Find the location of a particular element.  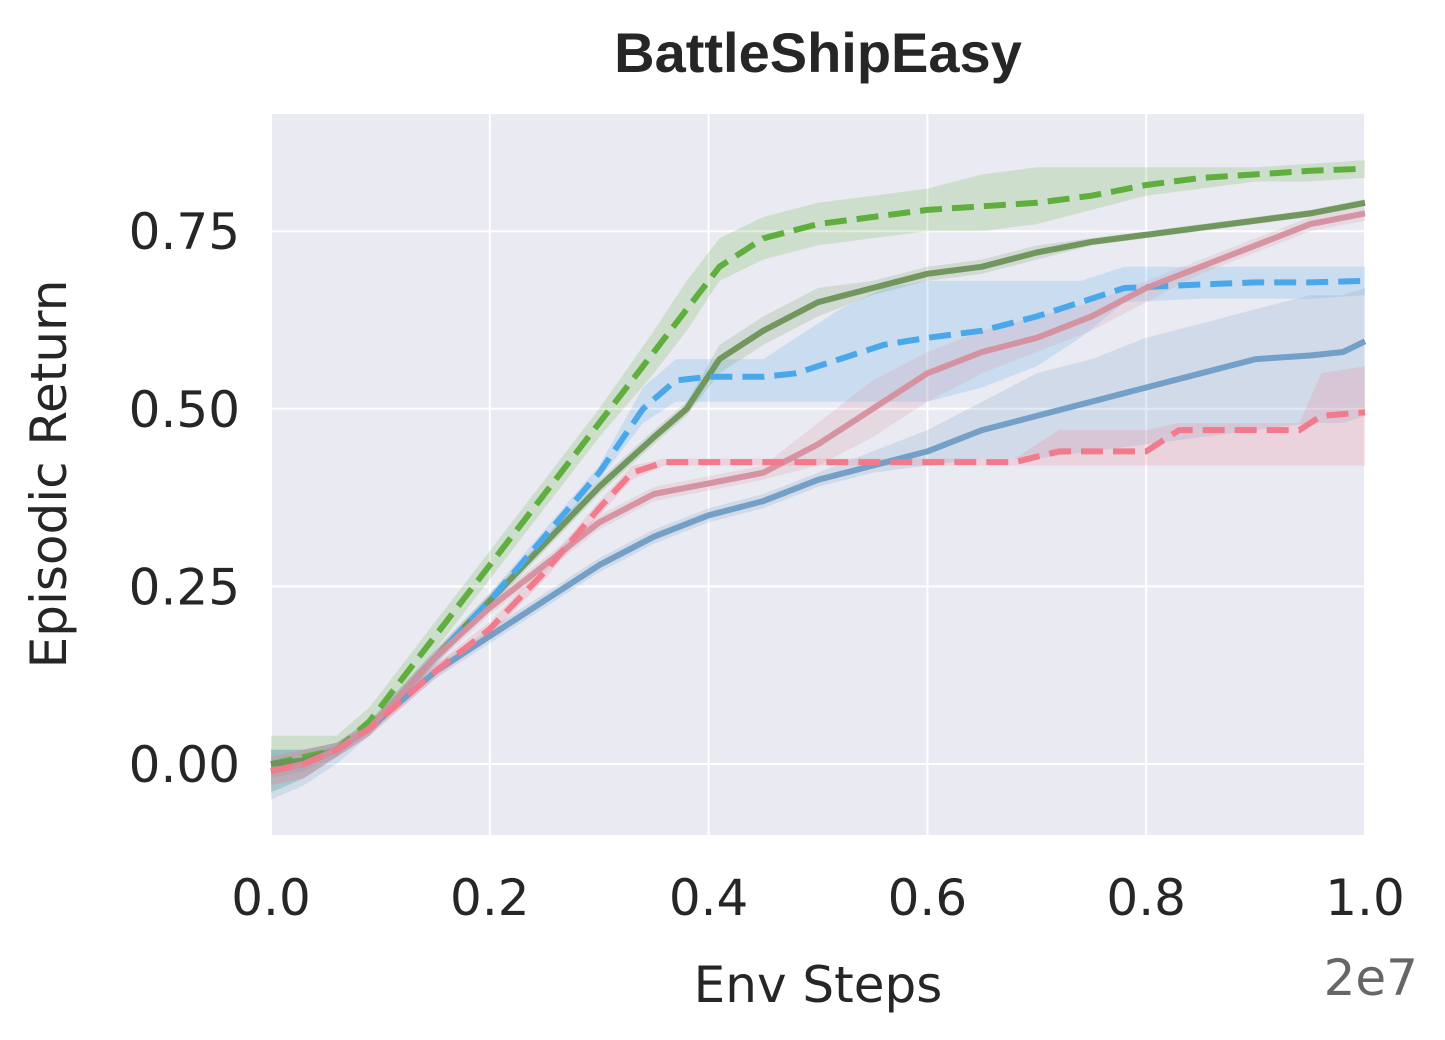

y-tick-labels: 0.00 0.25 0.50 0.75 is located at coordinates (184, 498).